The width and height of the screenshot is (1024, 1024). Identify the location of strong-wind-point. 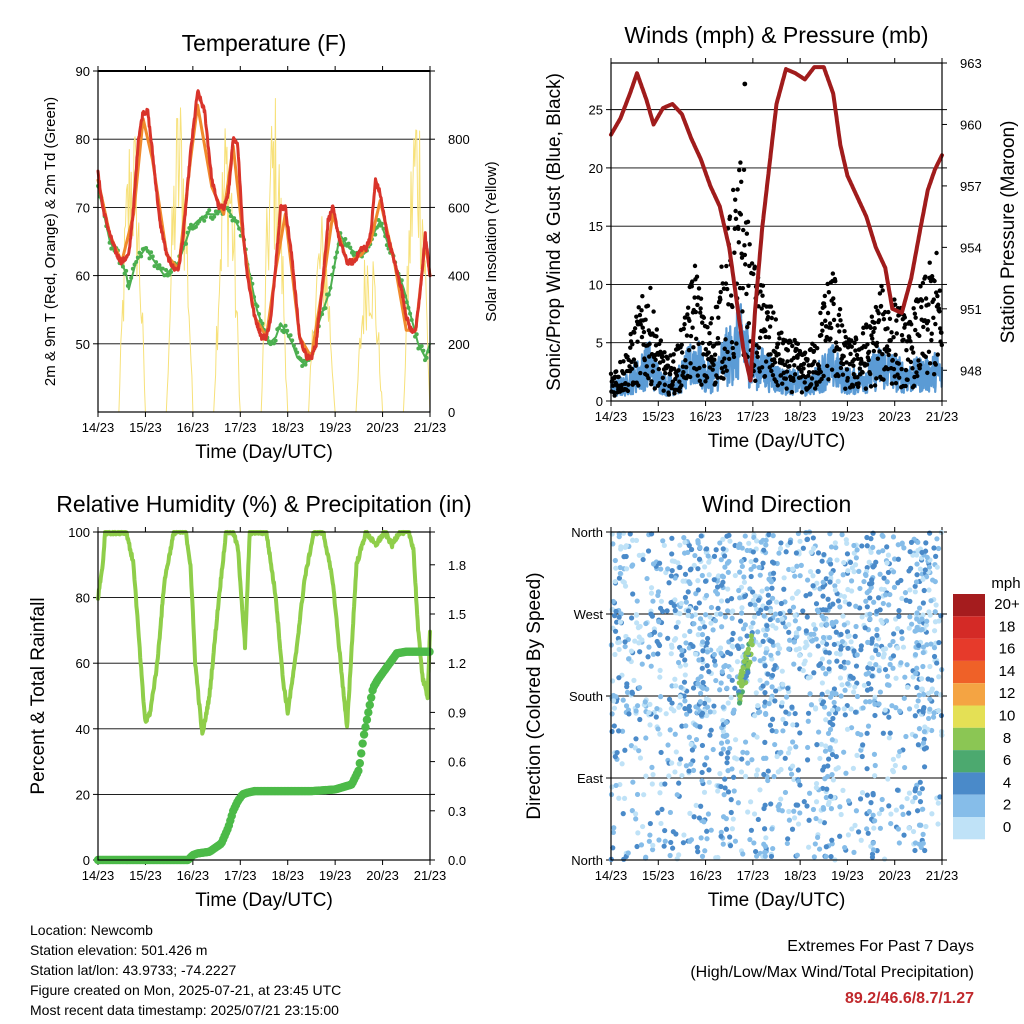
(742, 676).